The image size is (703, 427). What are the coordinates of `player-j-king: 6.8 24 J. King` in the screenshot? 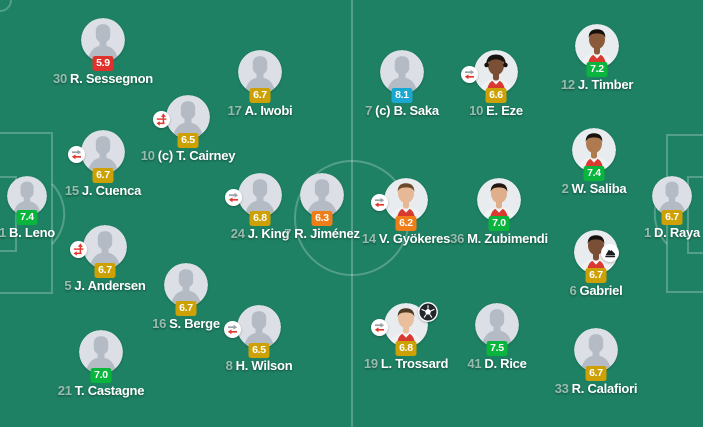 It's located at (257, 207).